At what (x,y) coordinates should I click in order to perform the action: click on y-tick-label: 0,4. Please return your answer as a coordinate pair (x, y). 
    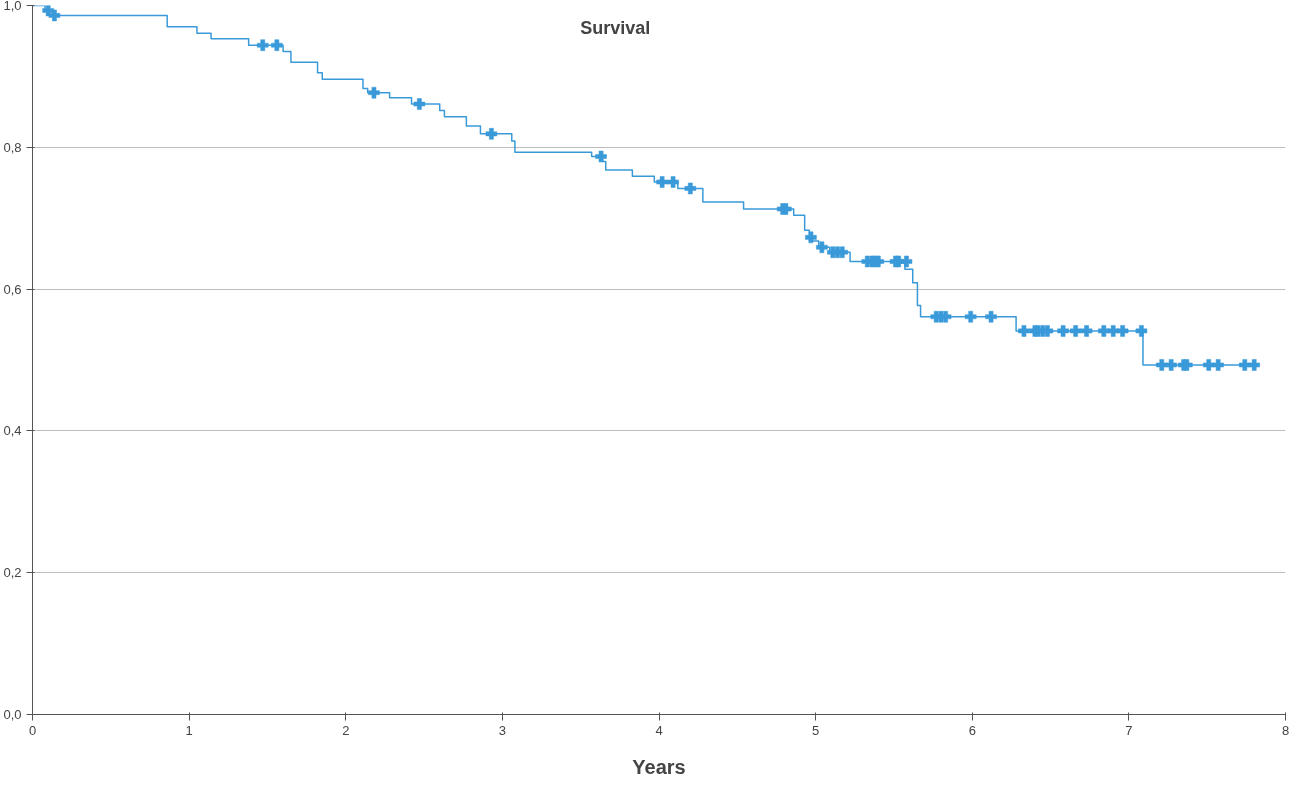
    Looking at the image, I should click on (12, 431).